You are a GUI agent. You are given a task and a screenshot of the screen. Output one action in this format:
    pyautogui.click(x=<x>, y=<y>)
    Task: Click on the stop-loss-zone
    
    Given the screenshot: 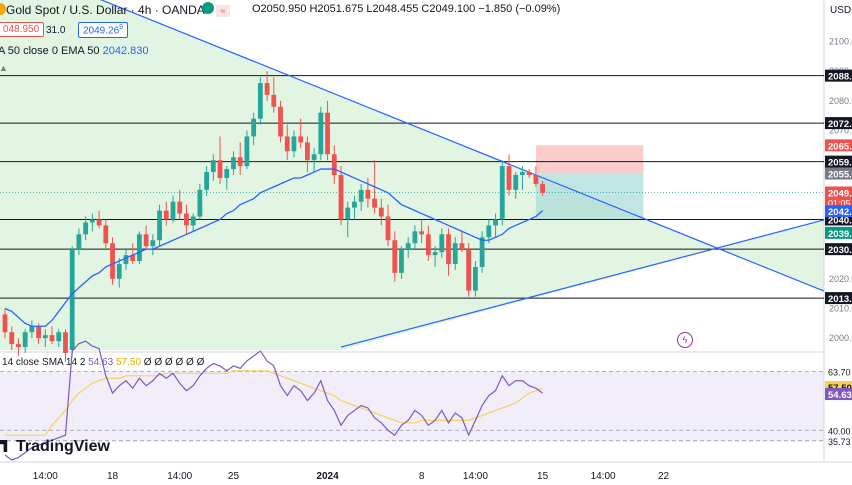 What is the action you would take?
    pyautogui.click(x=589, y=159)
    